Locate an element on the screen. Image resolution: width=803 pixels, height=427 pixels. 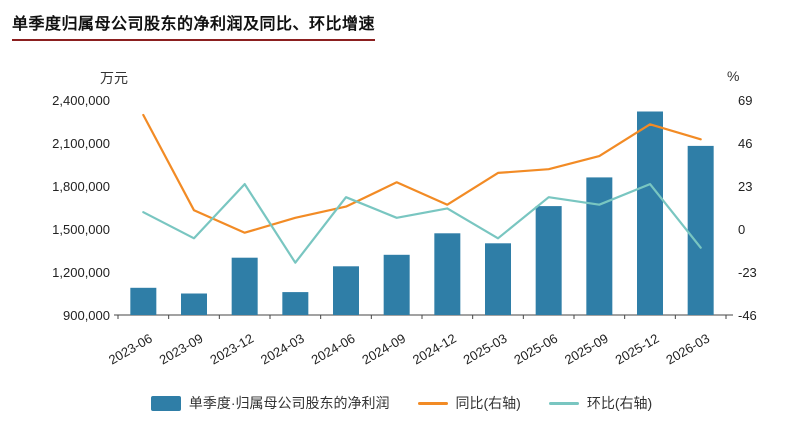
left-axis-tick-label: 2,100,000 is located at coordinates (81, 143).